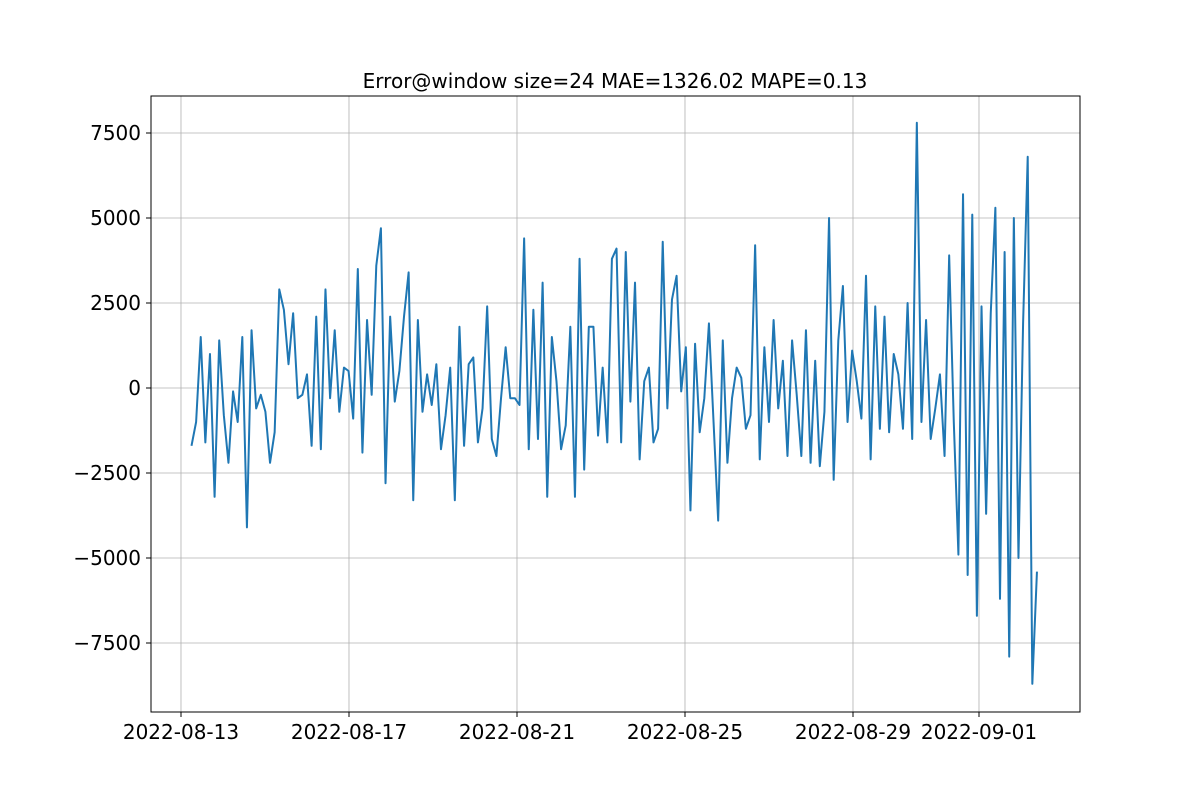 The width and height of the screenshot is (1200, 804). Describe the element at coordinates (853, 732) in the screenshot. I see `x-tick-label: 2022-08-29` at that location.